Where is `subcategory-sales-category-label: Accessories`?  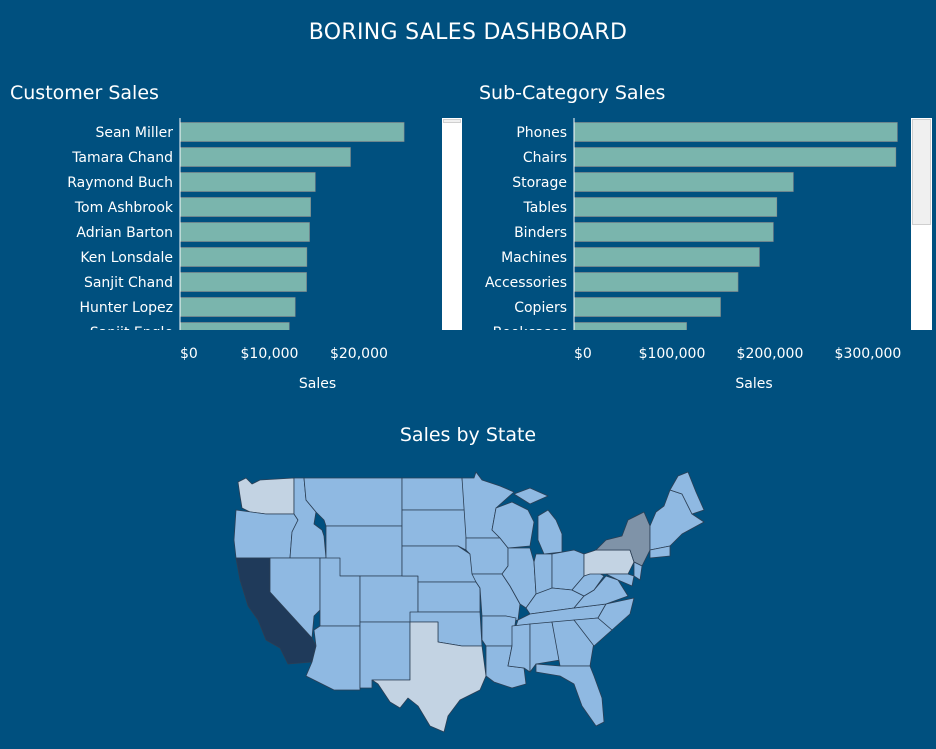
subcategory-sales-category-label: Accessories is located at coordinates (526, 283).